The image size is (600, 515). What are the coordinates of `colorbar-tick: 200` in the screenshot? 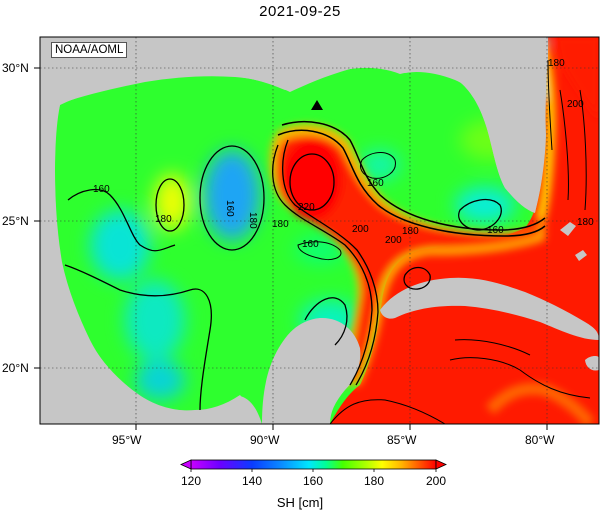 It's located at (436, 481).